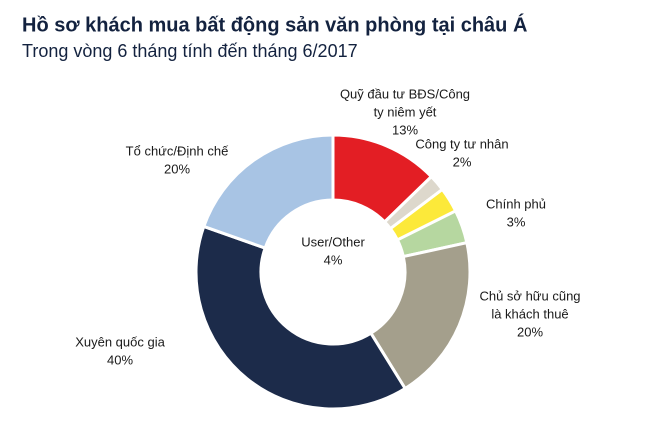 The height and width of the screenshot is (437, 653). What do you see at coordinates (462, 161) in the screenshot?
I see `value-label: 2%` at bounding box center [462, 161].